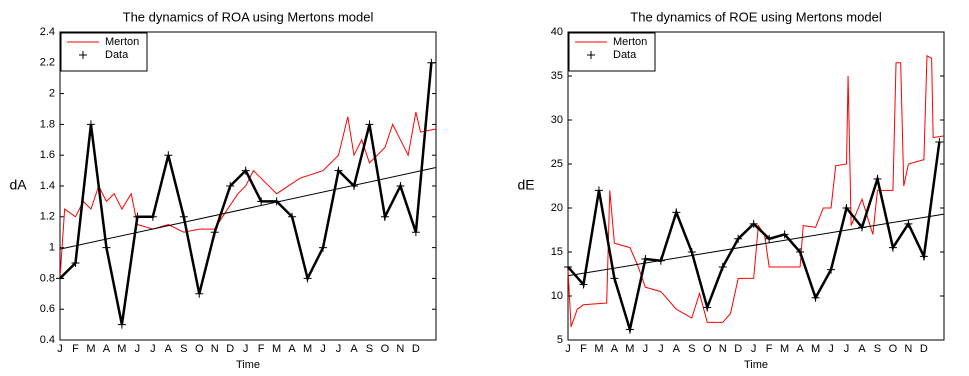 The image size is (969, 376). I want to click on y-tick-label: 35, so click(557, 76).